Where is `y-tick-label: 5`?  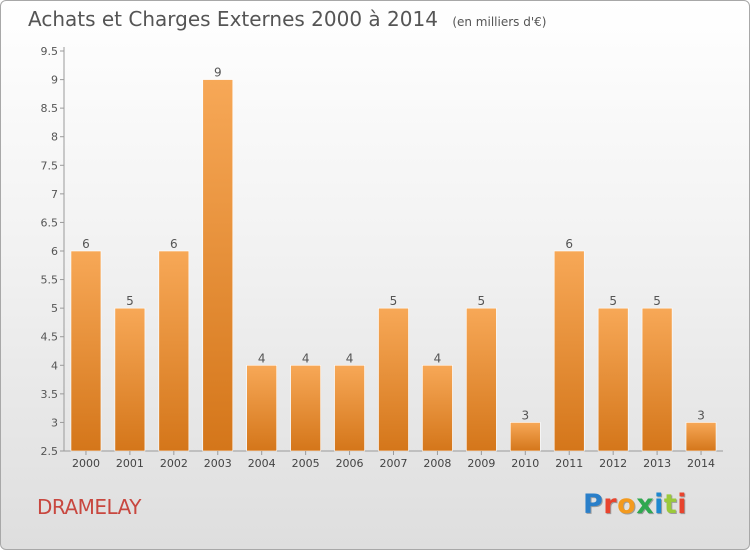 y-tick-label: 5 is located at coordinates (54, 308).